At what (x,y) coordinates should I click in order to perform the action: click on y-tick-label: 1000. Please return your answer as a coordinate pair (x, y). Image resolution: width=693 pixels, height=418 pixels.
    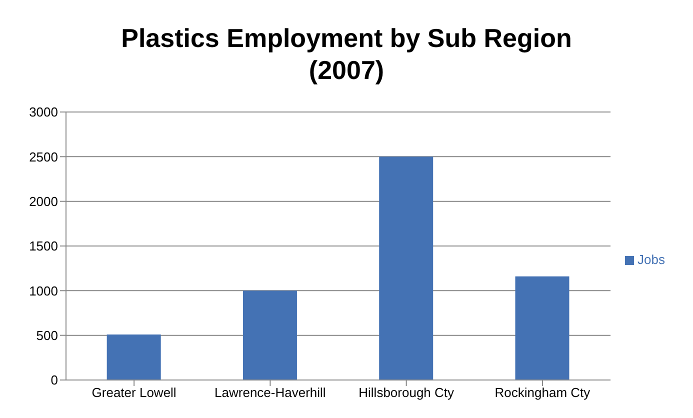
    Looking at the image, I should click on (43, 290).